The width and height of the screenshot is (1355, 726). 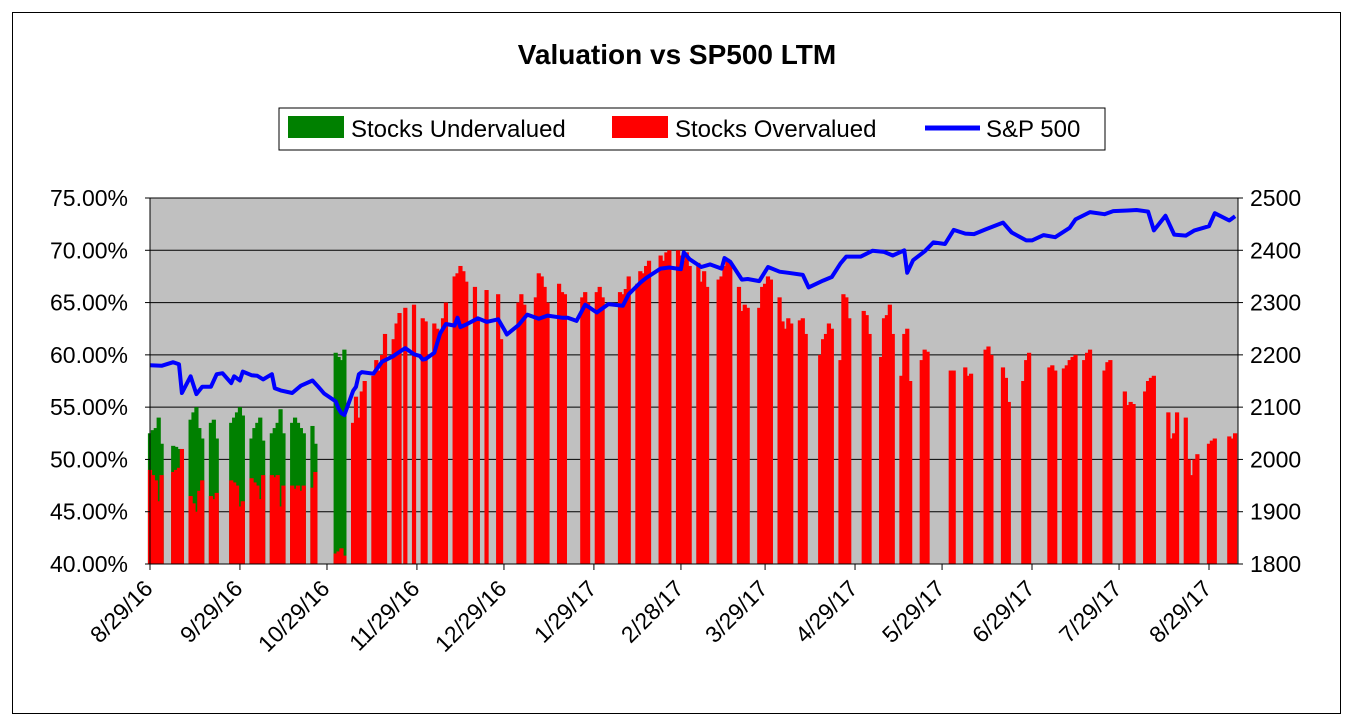 What do you see at coordinates (121, 611) in the screenshot?
I see `x-tick-label: 8/29/16` at bounding box center [121, 611].